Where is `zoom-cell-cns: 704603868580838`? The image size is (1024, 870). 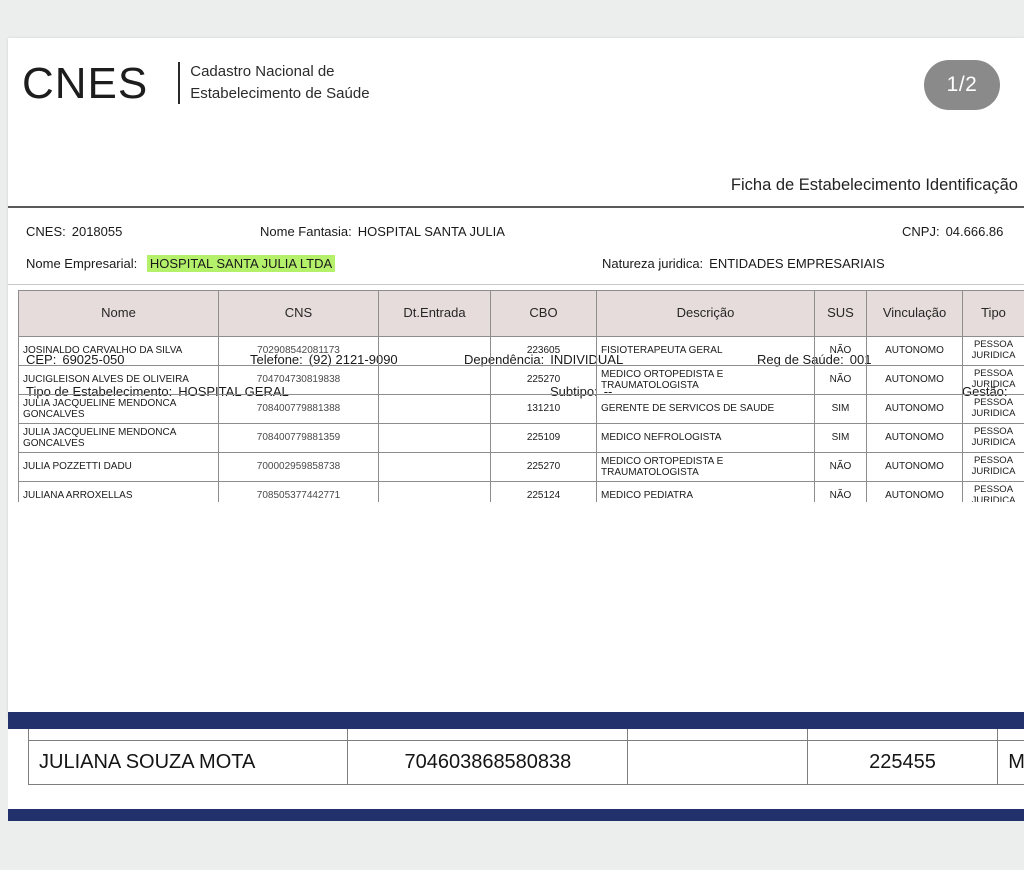 zoom-cell-cns: 704603868580838 is located at coordinates (488, 762).